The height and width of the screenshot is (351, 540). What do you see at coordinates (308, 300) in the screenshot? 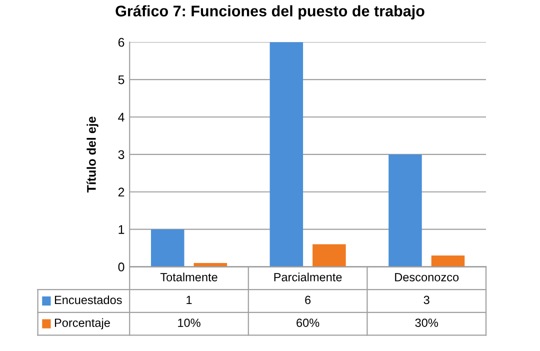
I see `data-label: 6` at bounding box center [308, 300].